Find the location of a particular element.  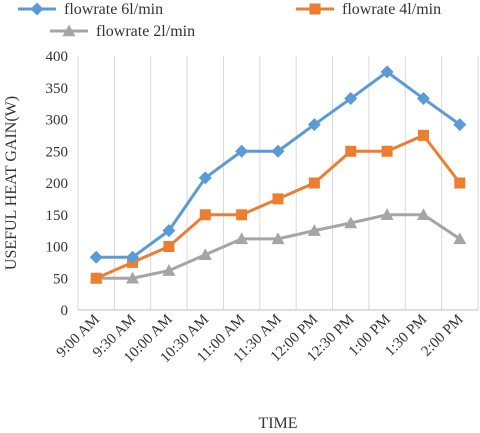

y-tick-label: 100 is located at coordinates (57, 248).